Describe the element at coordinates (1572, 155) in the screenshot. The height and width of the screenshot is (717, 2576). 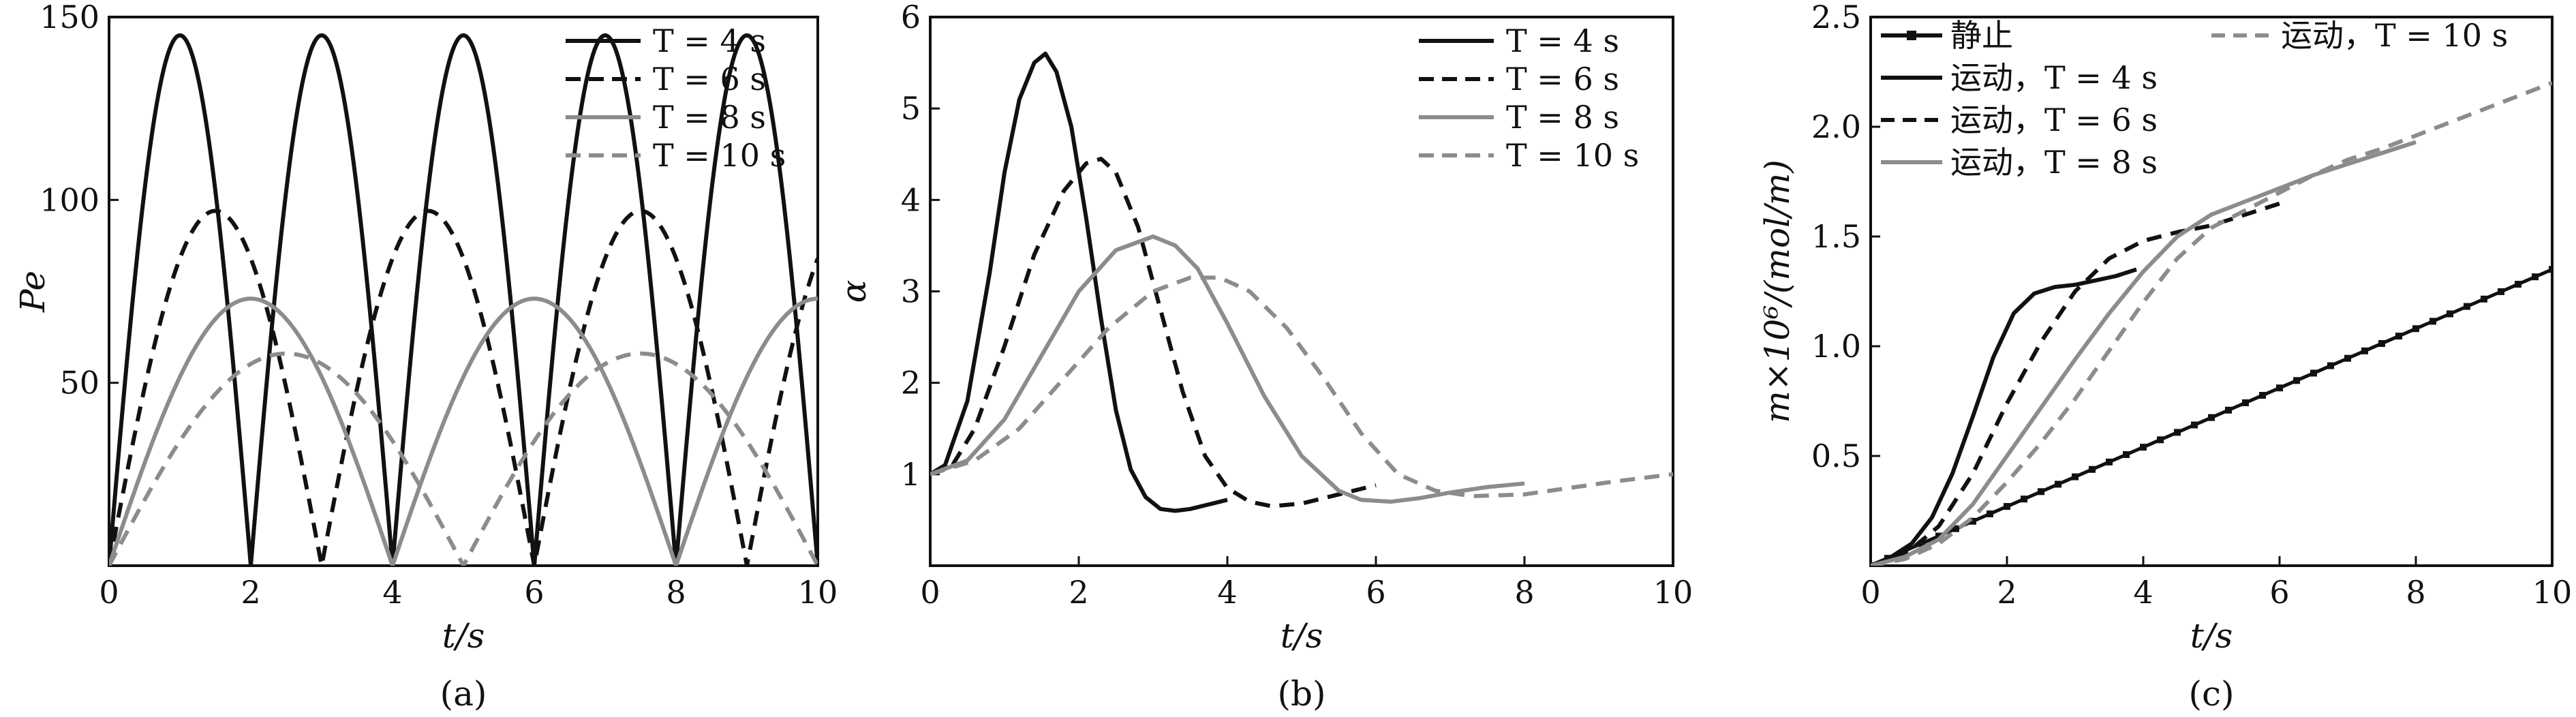
I see `legend-label: T = 10 s` at that location.